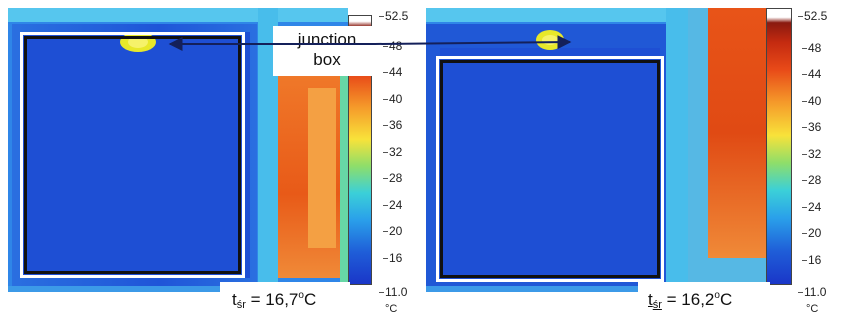 The image size is (841, 320). I want to click on right-scale-ticks: 52.5 48 44 40 36 32 28 24 20 16 11.0, so click(819, 154).